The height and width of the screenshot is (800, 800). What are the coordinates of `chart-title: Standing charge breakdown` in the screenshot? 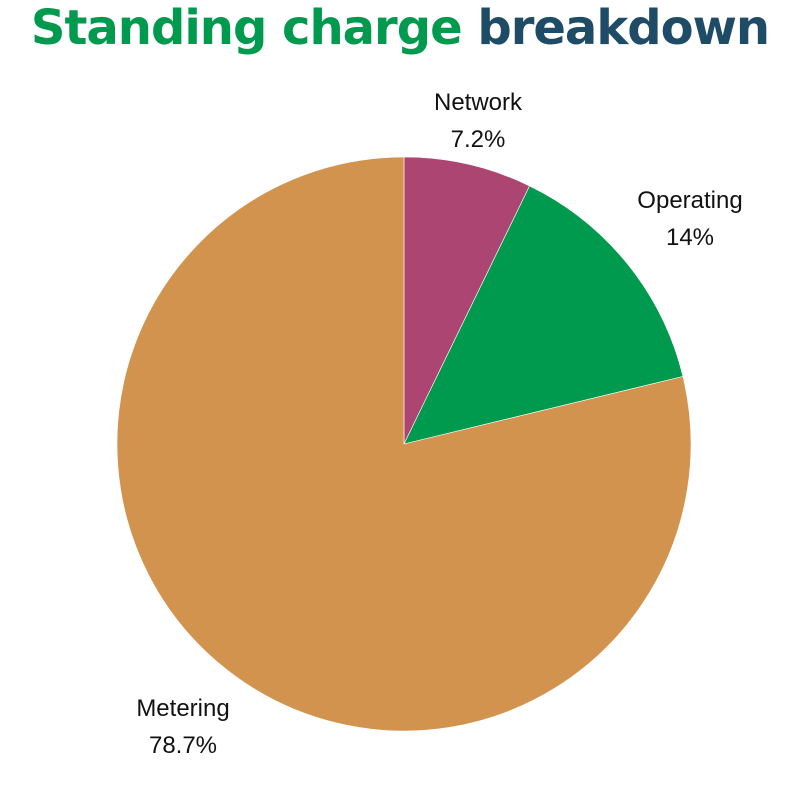 It's located at (400, 31).